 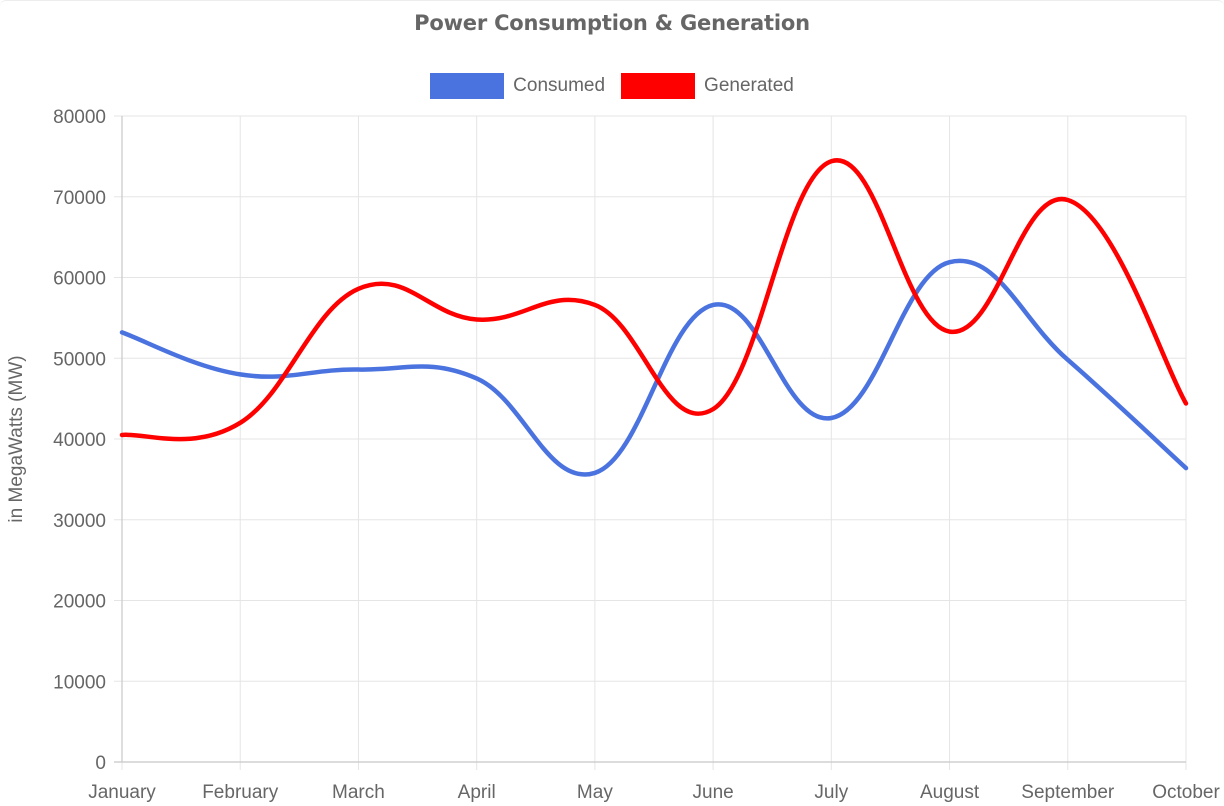 I want to click on x-tick-label: July, so click(x=831, y=792).